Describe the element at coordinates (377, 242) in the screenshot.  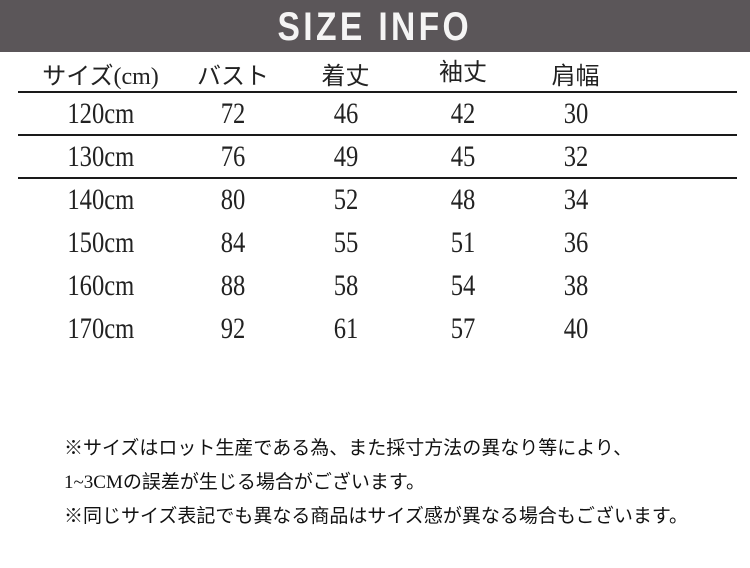
I see `table-row: 150cm 84 55 51 36` at that location.